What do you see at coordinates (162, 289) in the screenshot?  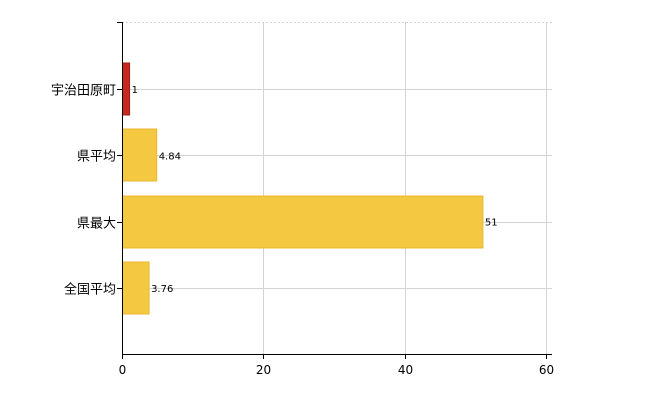 I see `data-label-4: 3.76` at bounding box center [162, 289].